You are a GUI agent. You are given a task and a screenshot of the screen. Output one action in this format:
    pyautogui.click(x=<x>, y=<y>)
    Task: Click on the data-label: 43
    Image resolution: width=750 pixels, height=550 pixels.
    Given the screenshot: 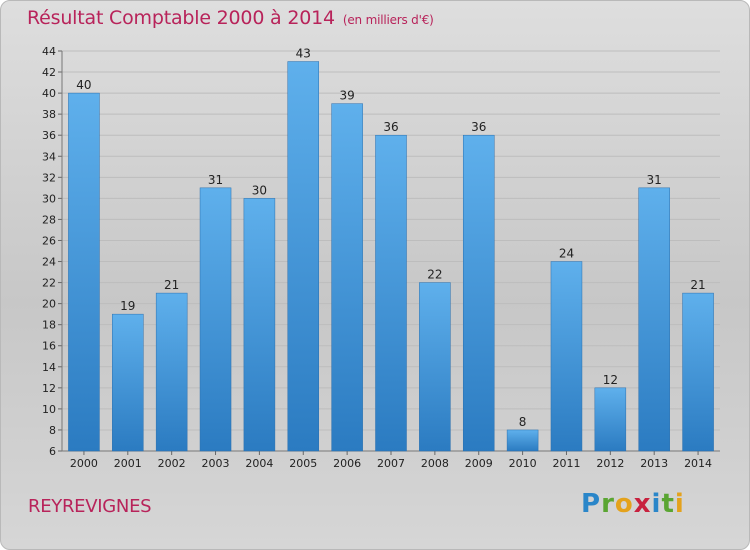 What is the action you would take?
    pyautogui.click(x=303, y=54)
    